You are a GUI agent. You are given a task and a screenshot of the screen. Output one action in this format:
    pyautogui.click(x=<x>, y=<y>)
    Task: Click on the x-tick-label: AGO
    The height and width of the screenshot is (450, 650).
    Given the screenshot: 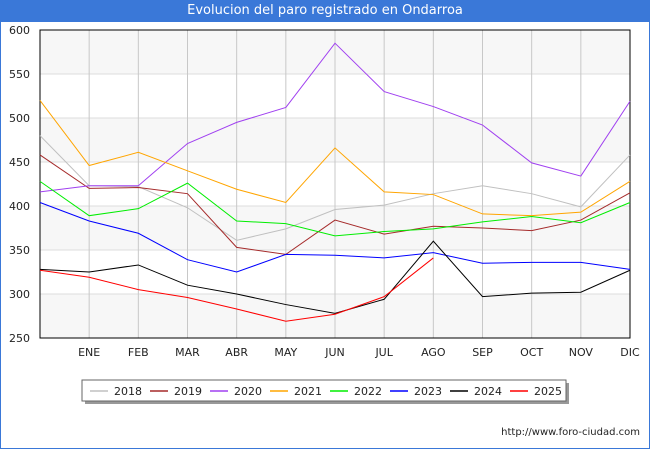 What is the action you would take?
    pyautogui.click(x=433, y=352)
    